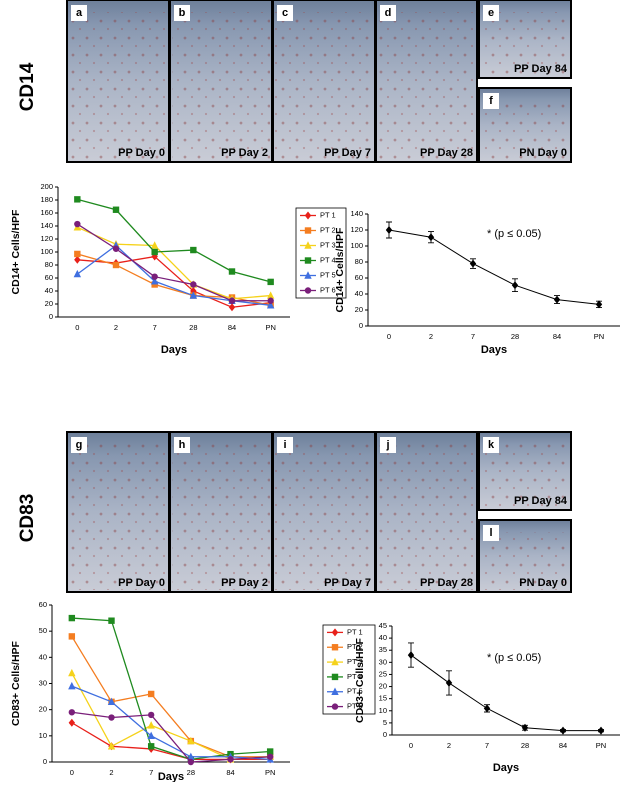 Image resolution: width=639 pixels, height=787 pixels. I want to click on y-tick-label: 80, so click(359, 261).